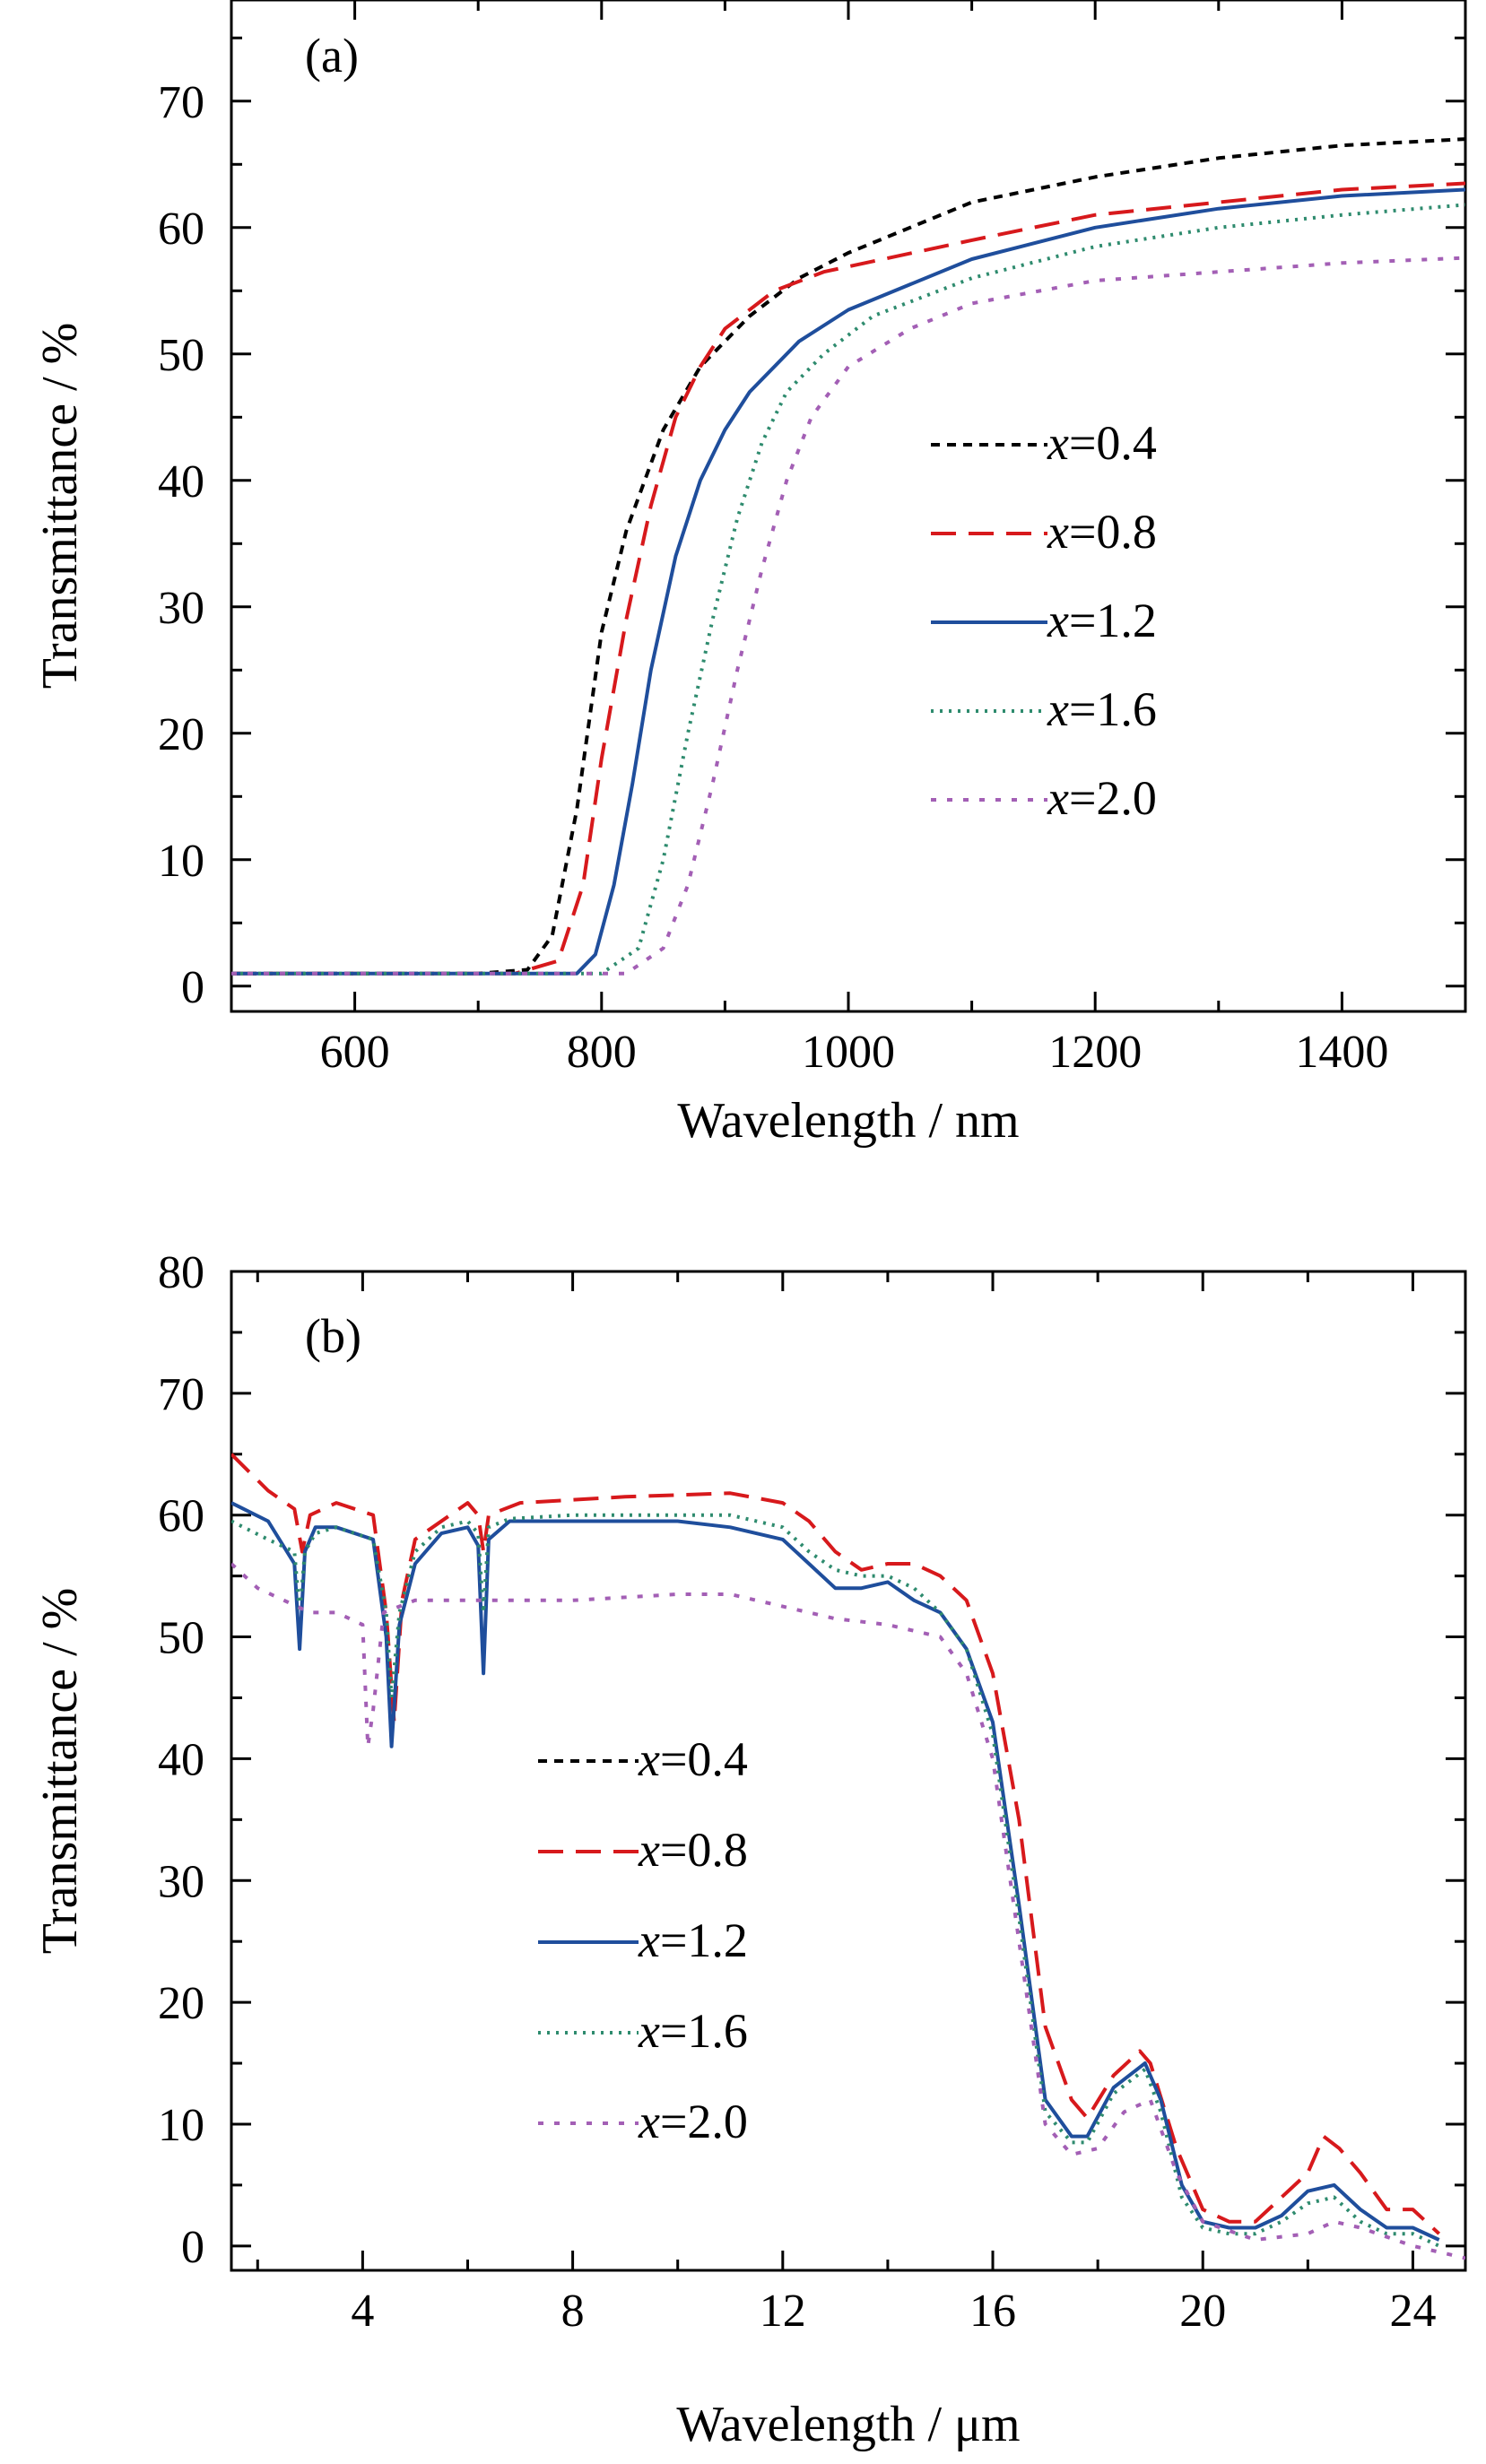 The height and width of the screenshot is (2464, 1486). I want to click on x-tick-label: 24, so click(1412, 2311).